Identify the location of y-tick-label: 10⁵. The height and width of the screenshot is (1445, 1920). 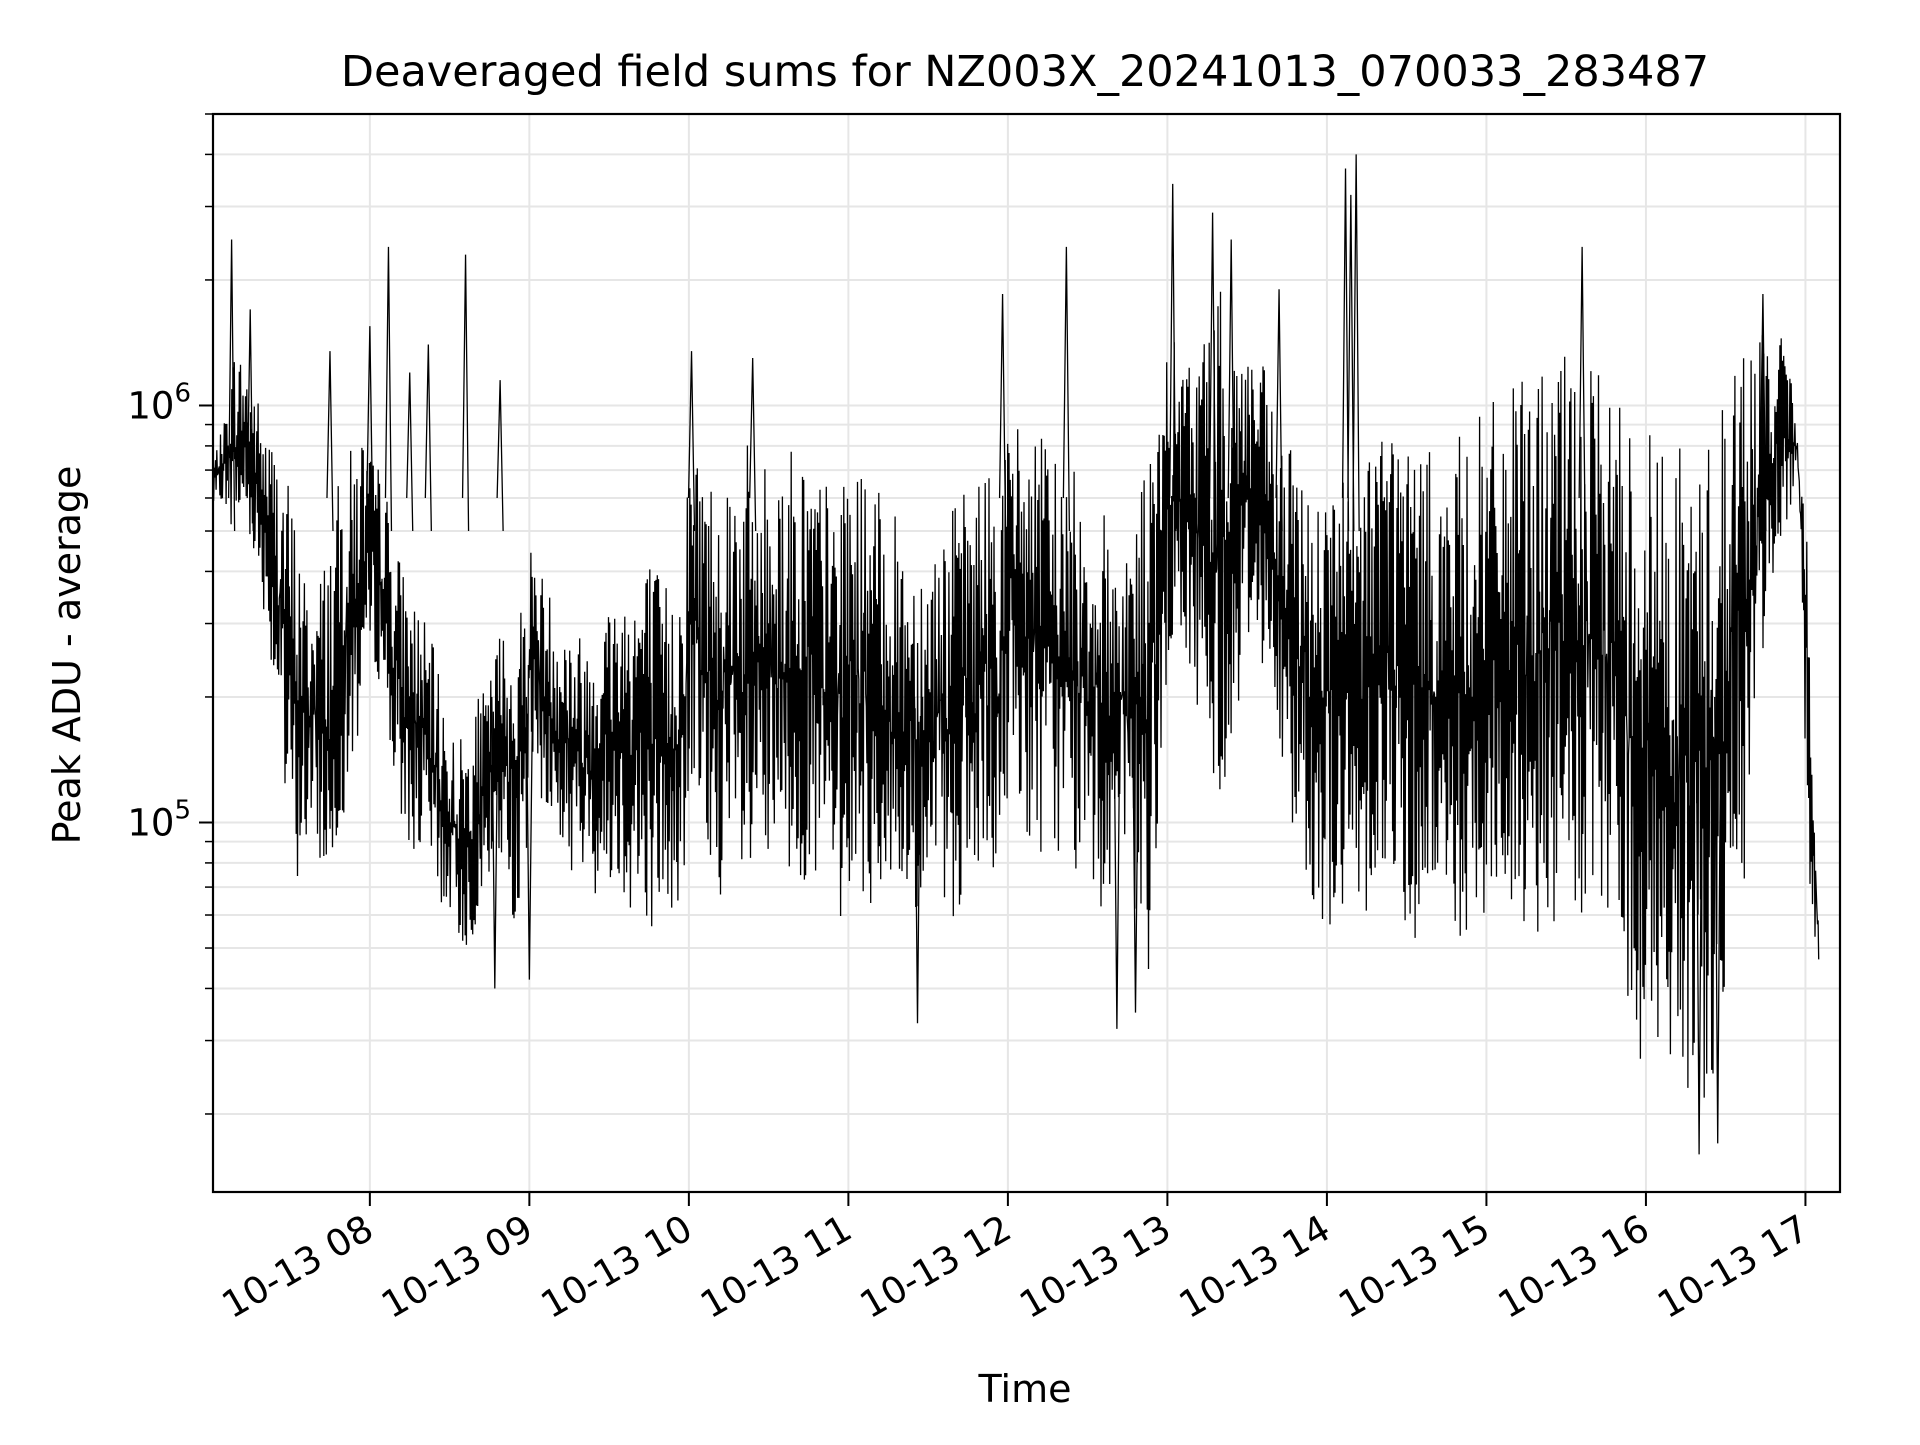
(159, 819).